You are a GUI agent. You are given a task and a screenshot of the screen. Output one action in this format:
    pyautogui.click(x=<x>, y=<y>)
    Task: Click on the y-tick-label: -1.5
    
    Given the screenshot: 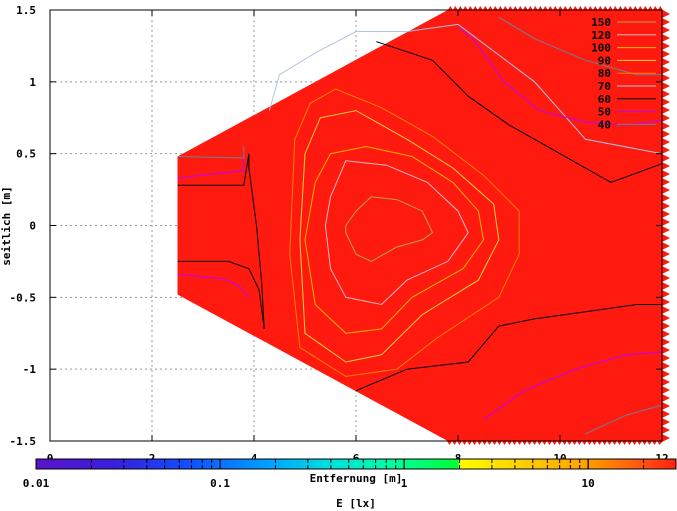 What is the action you would take?
    pyautogui.click(x=23, y=441)
    